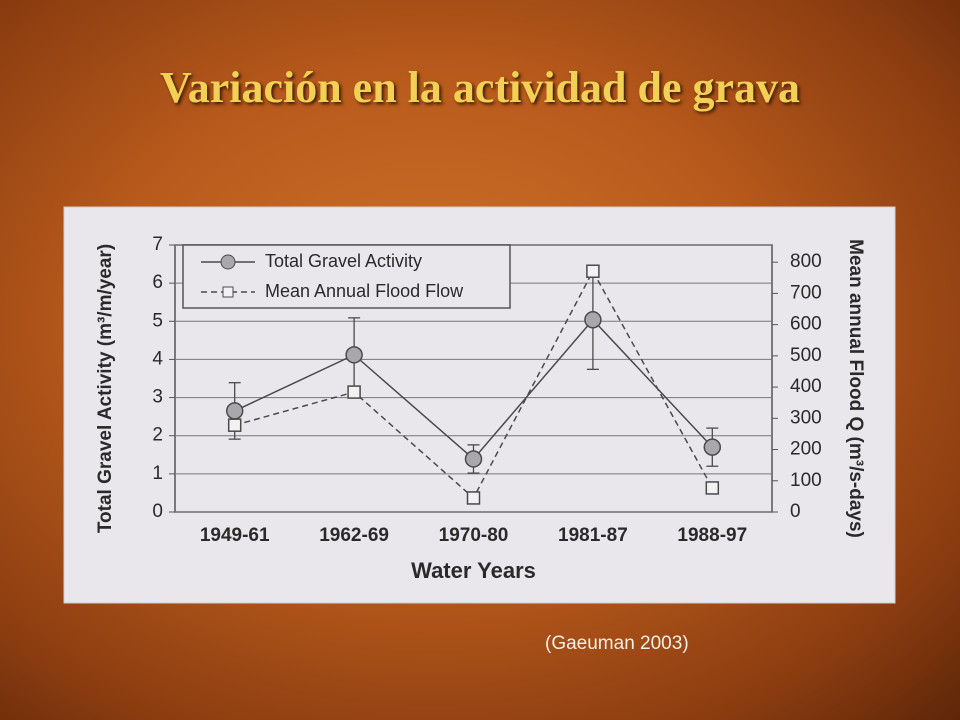 The image size is (960, 720). What do you see at coordinates (806, 355) in the screenshot?
I see `y2-tick-label: 500` at bounding box center [806, 355].